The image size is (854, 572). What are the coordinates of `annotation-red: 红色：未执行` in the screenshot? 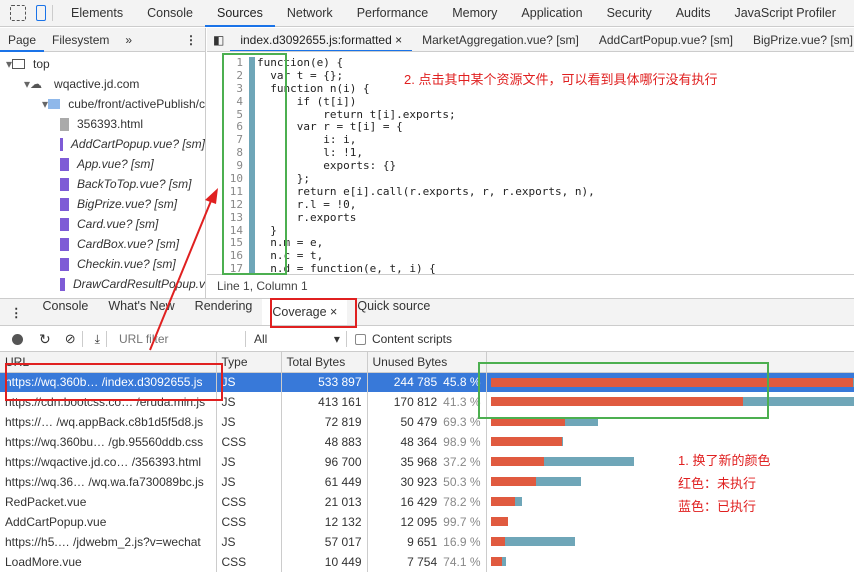 It's located at (717, 482).